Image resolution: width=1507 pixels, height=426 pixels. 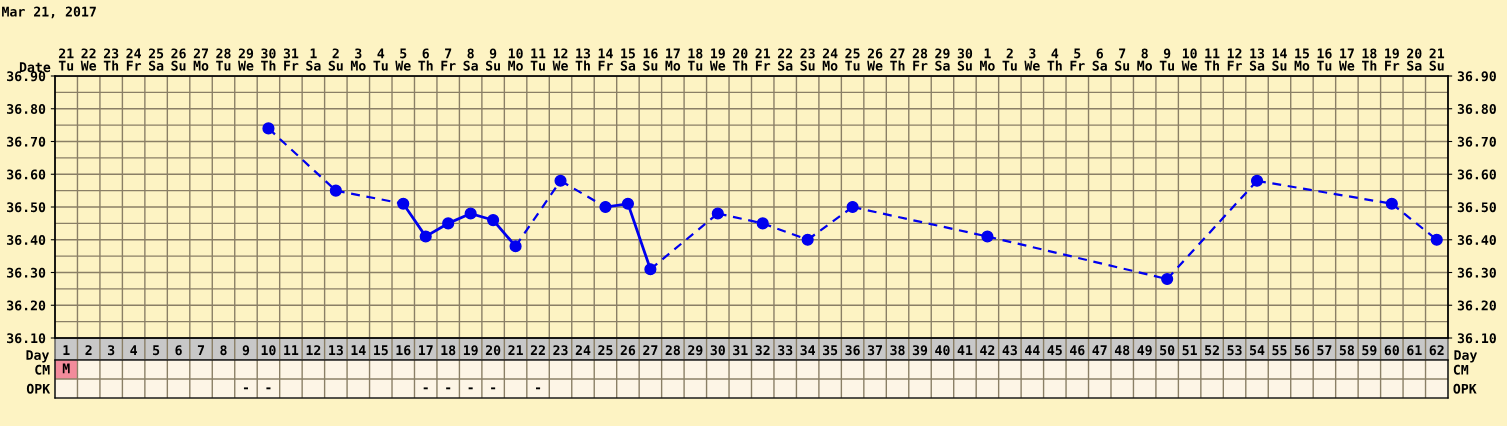 What do you see at coordinates (1212, 59) in the screenshot?
I see `x2-tick-label: 11 Th` at bounding box center [1212, 59].